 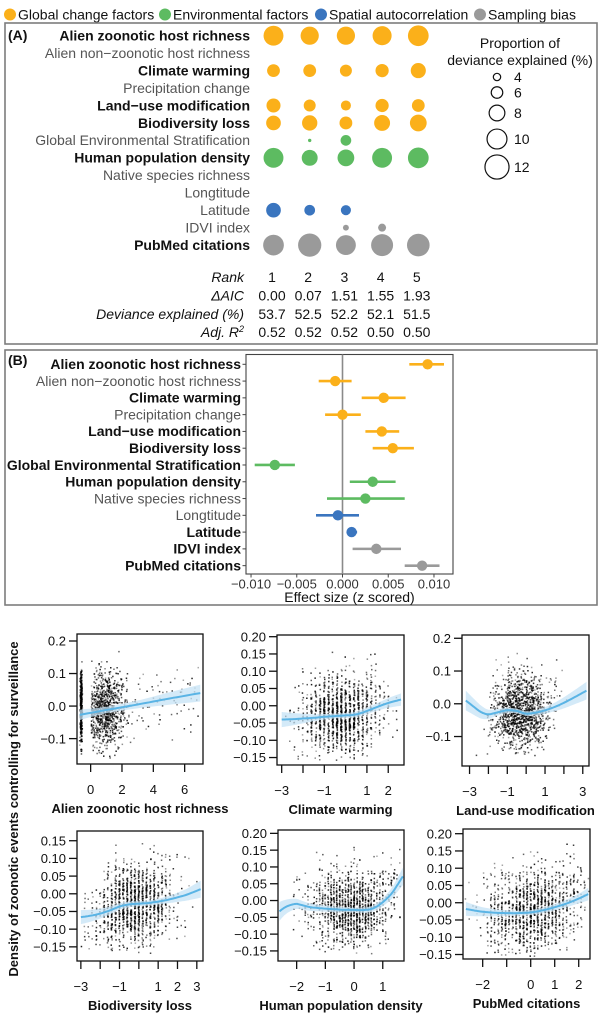 I want to click on x-tick-label: 2, so click(x=388, y=790).